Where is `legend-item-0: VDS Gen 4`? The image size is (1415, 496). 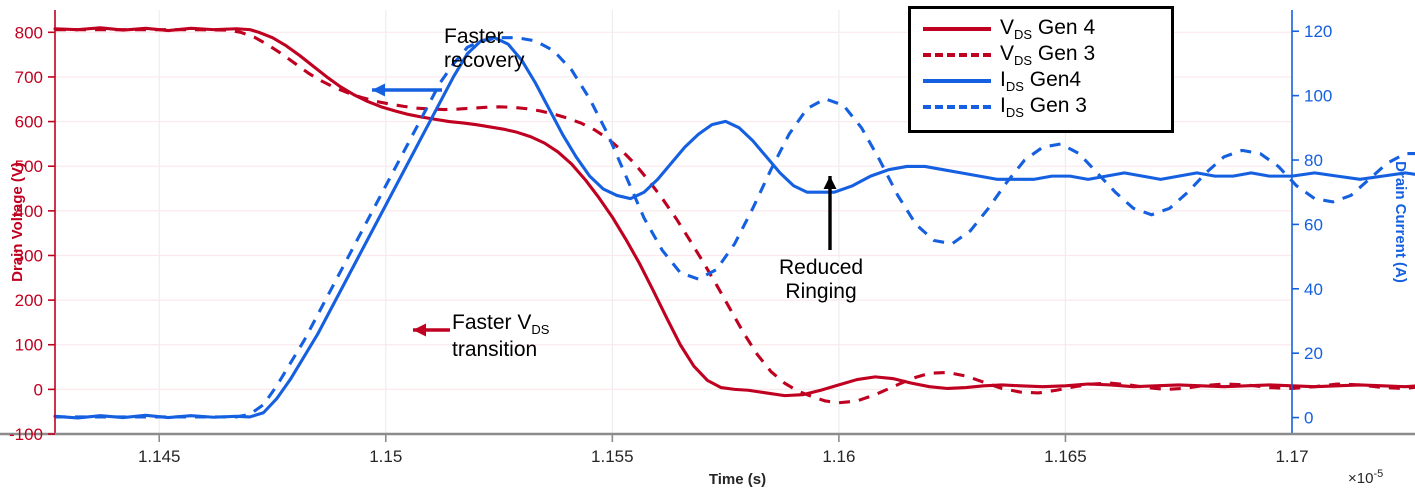
legend-item-0: VDS Gen 4 is located at coordinates (1041, 29).